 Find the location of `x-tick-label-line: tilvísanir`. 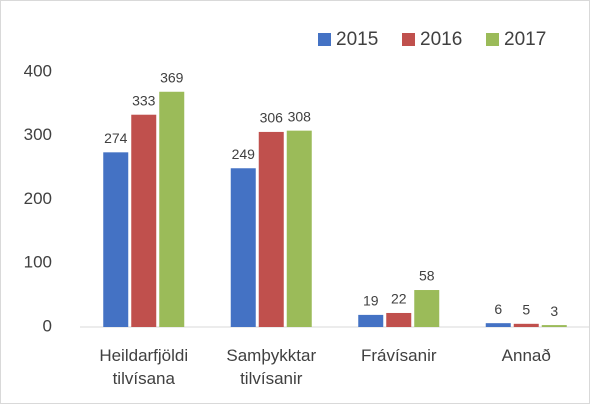

x-tick-label-line: tilvísanir is located at coordinates (271, 378).